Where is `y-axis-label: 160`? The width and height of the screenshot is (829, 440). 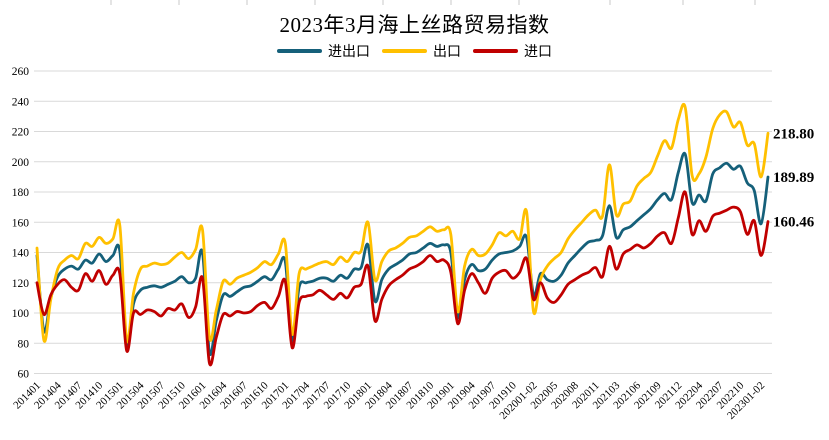 y-axis-label: 160 is located at coordinates (21, 223).